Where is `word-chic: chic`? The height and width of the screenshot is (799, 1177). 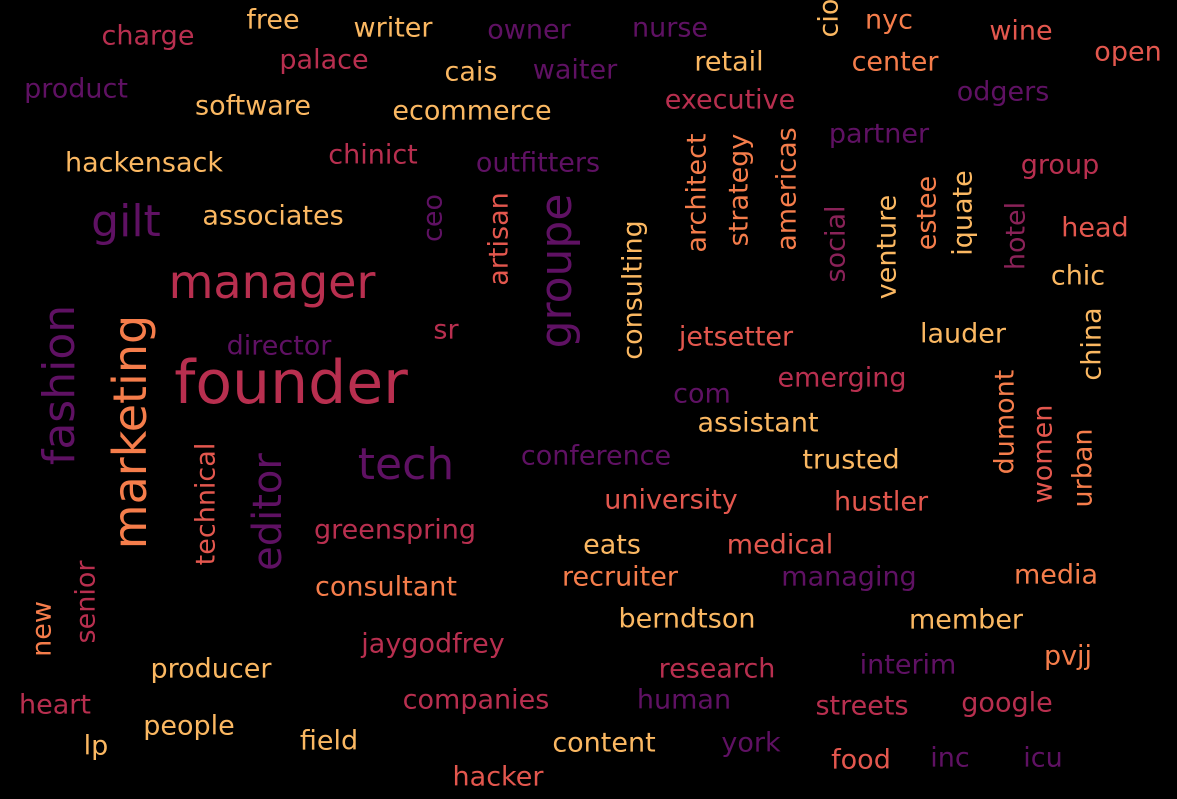
word-chic: chic is located at coordinates (1078, 276).